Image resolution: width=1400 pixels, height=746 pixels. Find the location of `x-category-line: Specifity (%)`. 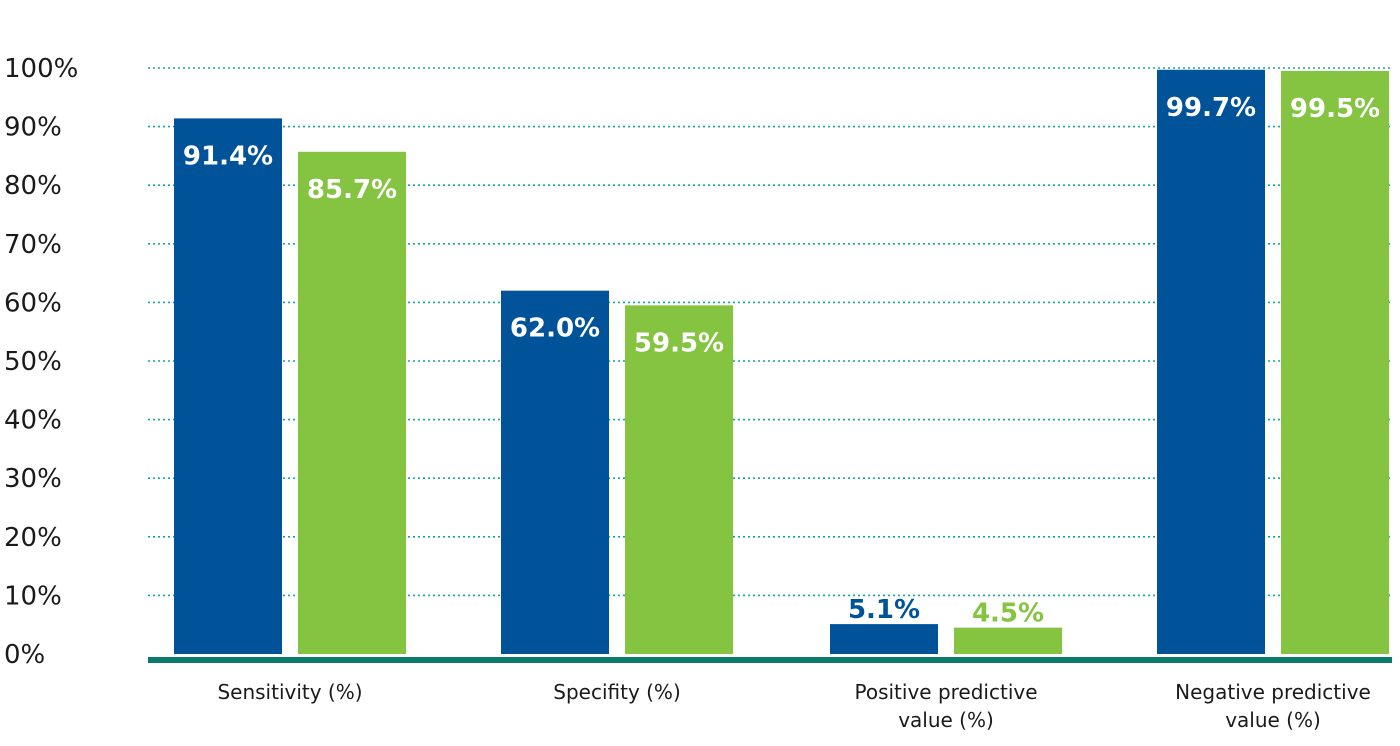

x-category-line: Specifity (%) is located at coordinates (617, 692).